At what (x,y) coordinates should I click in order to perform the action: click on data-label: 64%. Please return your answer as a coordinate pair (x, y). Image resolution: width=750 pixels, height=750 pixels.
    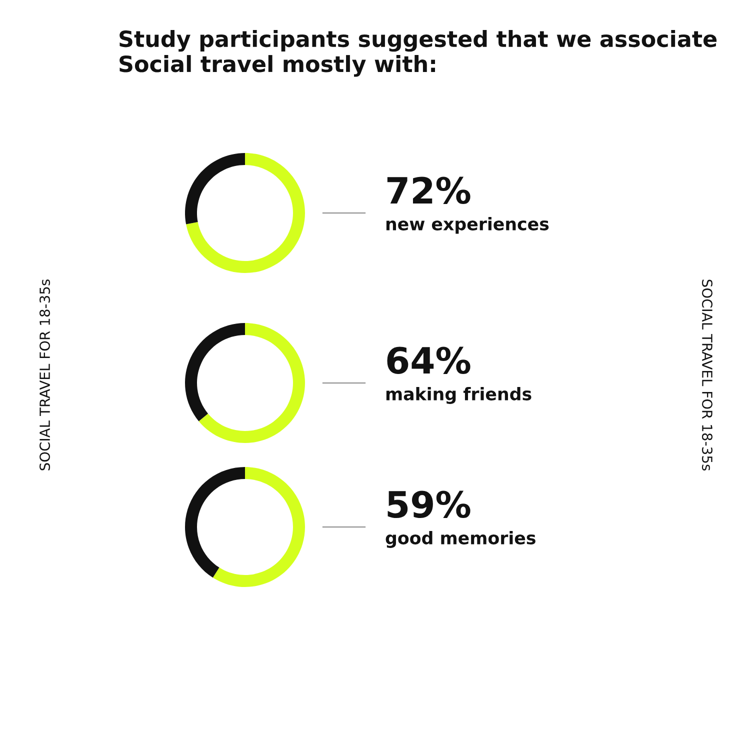
    Looking at the image, I should click on (428, 360).